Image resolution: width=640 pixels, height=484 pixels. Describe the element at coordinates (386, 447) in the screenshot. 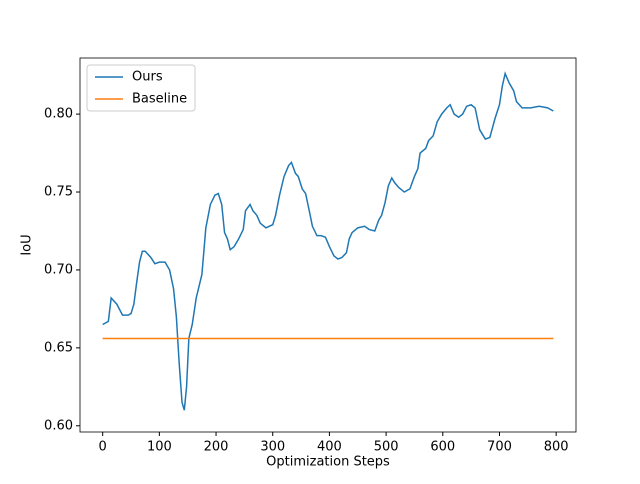

I see `x-tick-label: 500` at that location.